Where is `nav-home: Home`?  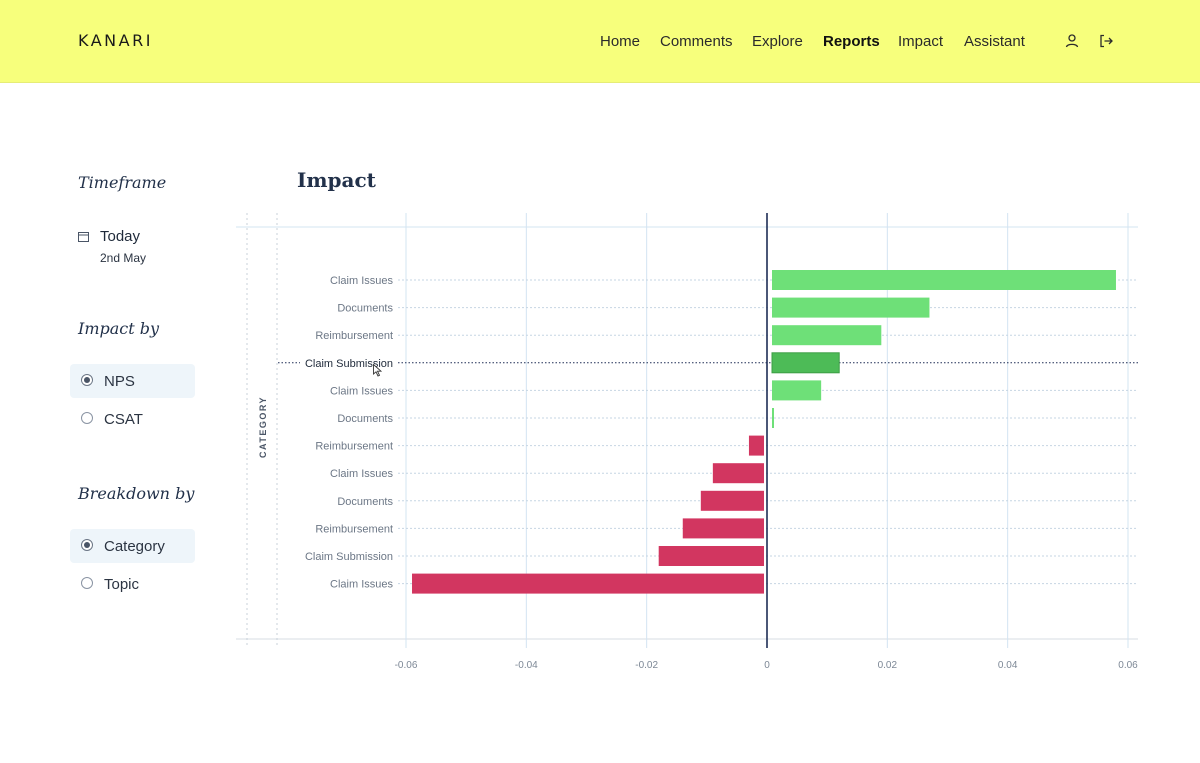 nav-home: Home is located at coordinates (620, 41).